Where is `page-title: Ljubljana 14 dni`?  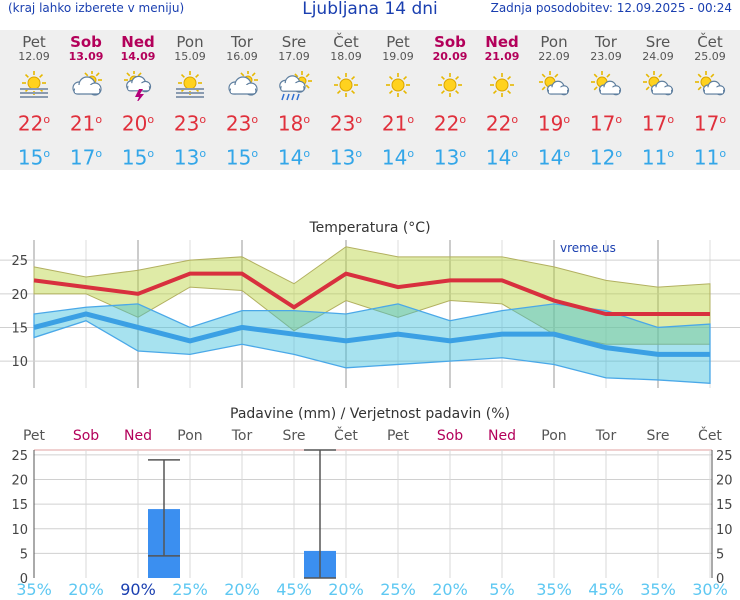 page-title: Ljubljana 14 dni is located at coordinates (370, 9).